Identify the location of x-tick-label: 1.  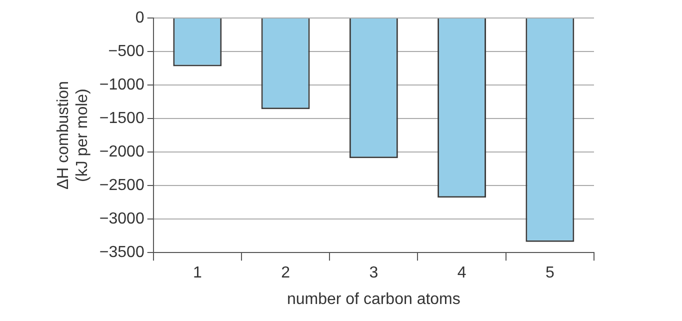
(197, 273).